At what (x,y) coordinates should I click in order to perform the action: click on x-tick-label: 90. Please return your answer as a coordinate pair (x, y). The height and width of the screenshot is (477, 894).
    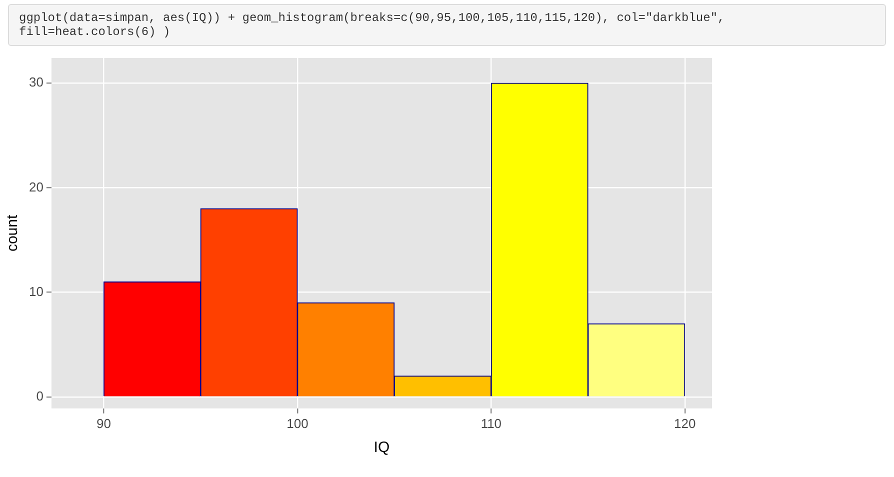
    Looking at the image, I should click on (103, 423).